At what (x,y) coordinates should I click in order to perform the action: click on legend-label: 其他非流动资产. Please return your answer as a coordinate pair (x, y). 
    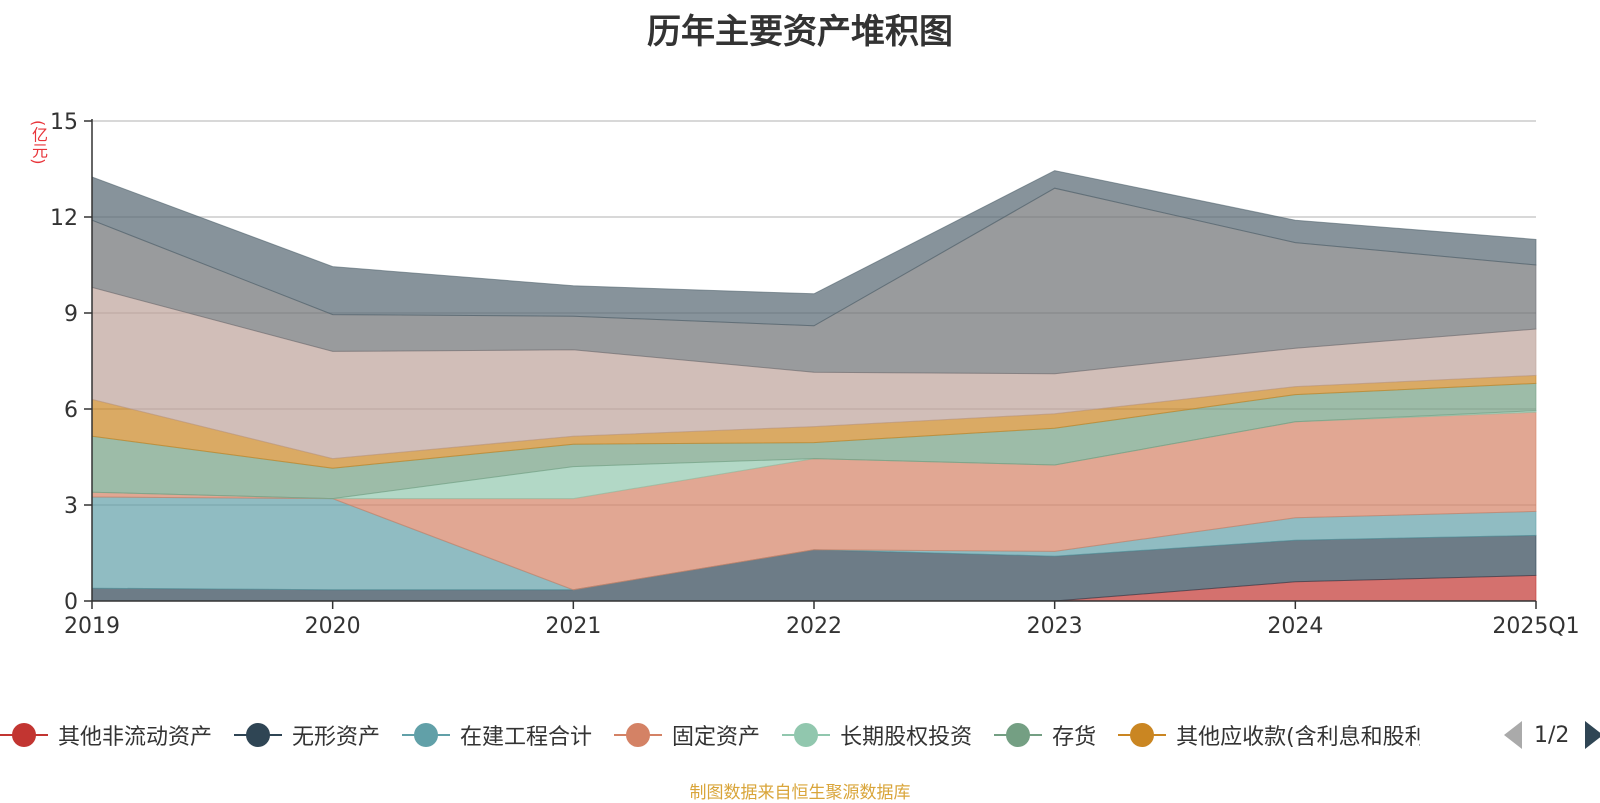
    Looking at the image, I should click on (135, 737).